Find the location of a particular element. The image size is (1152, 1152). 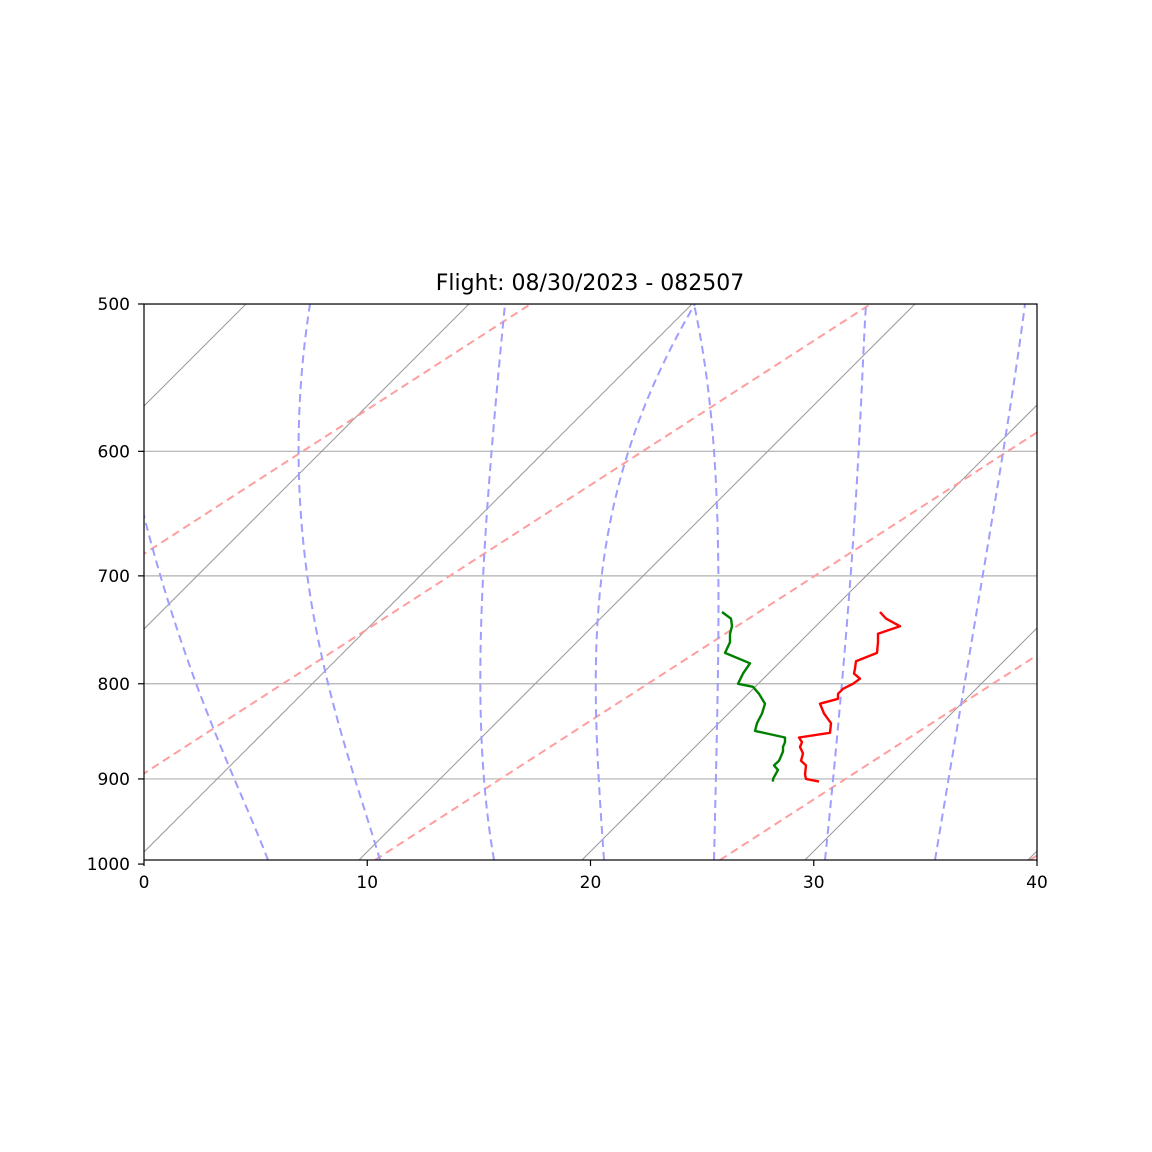

y-tick-label: 700 is located at coordinates (114, 577).